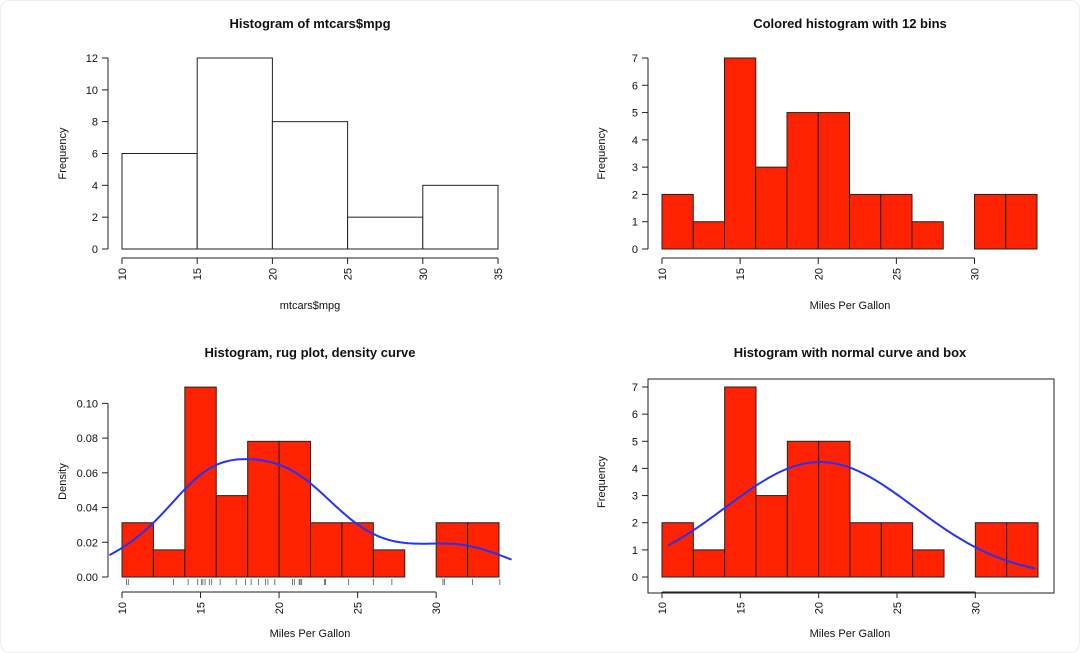 The width and height of the screenshot is (1080, 653). I want to click on y-tick-label: 0.00, so click(87, 578).